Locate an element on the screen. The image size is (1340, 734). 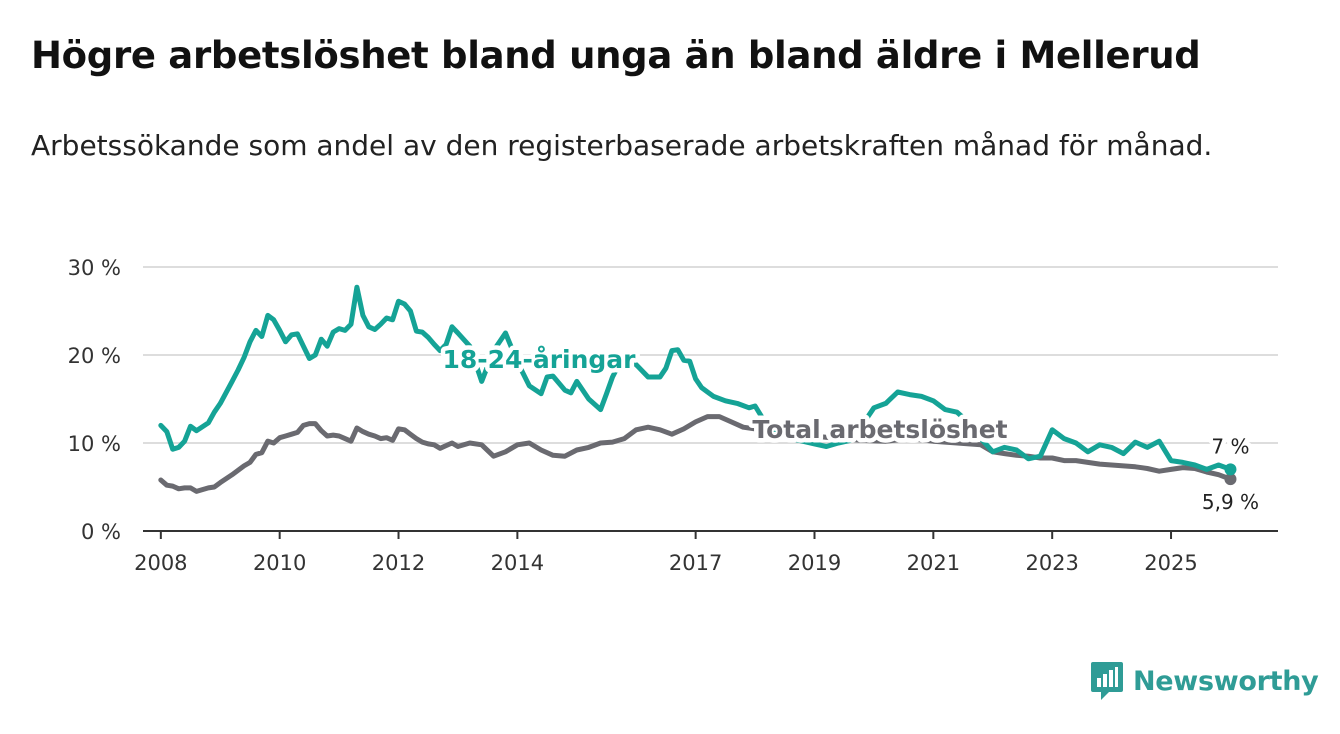
y-axis-ticks: 0 % 10 % 20 % 30 % is located at coordinates (94, 400).